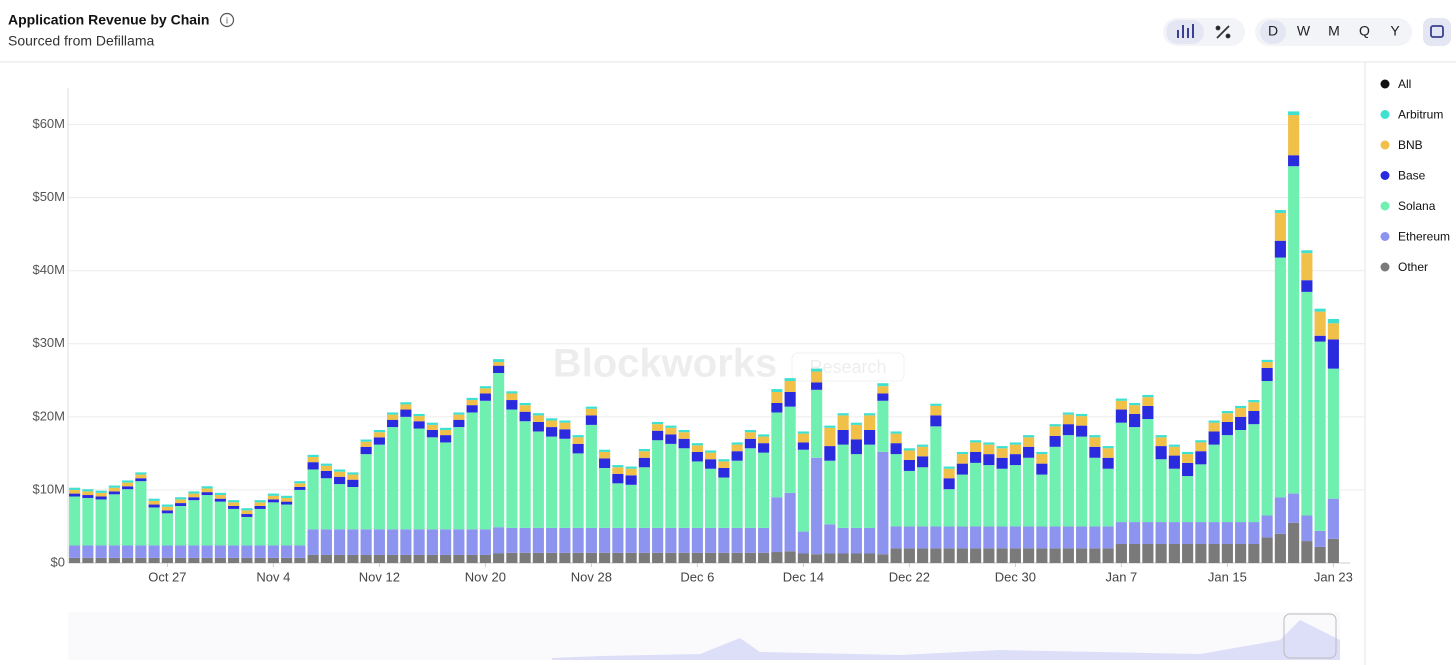 Image resolution: width=1456 pixels, height=665 pixels. I want to click on export-button, so click(1437, 32).